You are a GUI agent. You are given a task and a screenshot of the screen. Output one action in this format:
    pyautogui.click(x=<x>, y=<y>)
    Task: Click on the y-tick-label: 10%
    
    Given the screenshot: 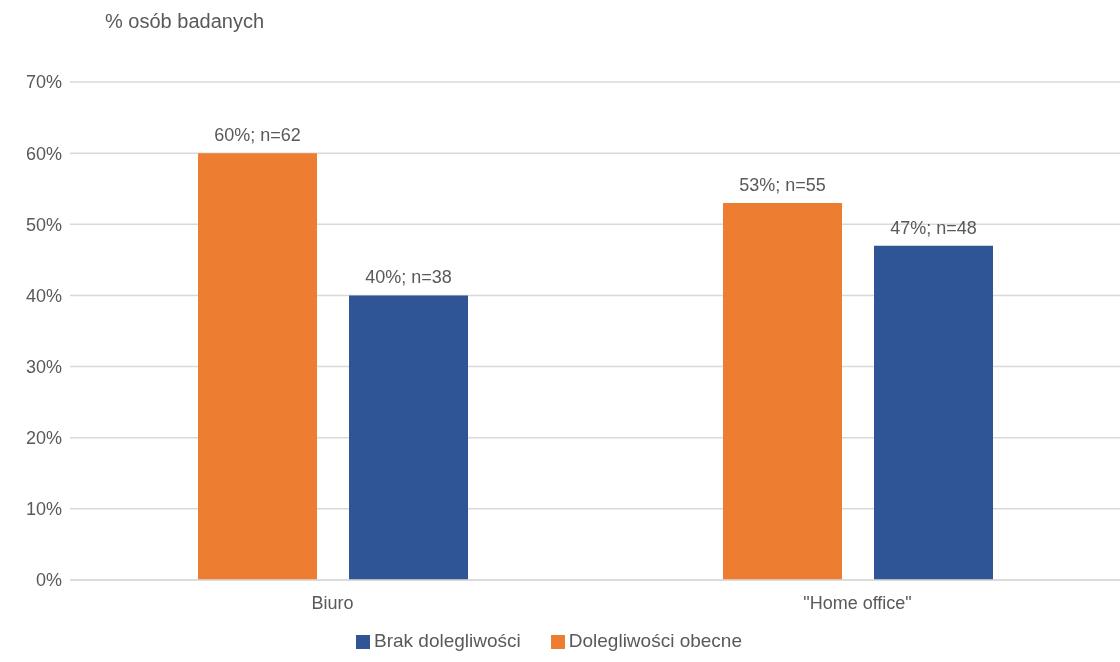 What is the action you would take?
    pyautogui.click(x=43, y=509)
    